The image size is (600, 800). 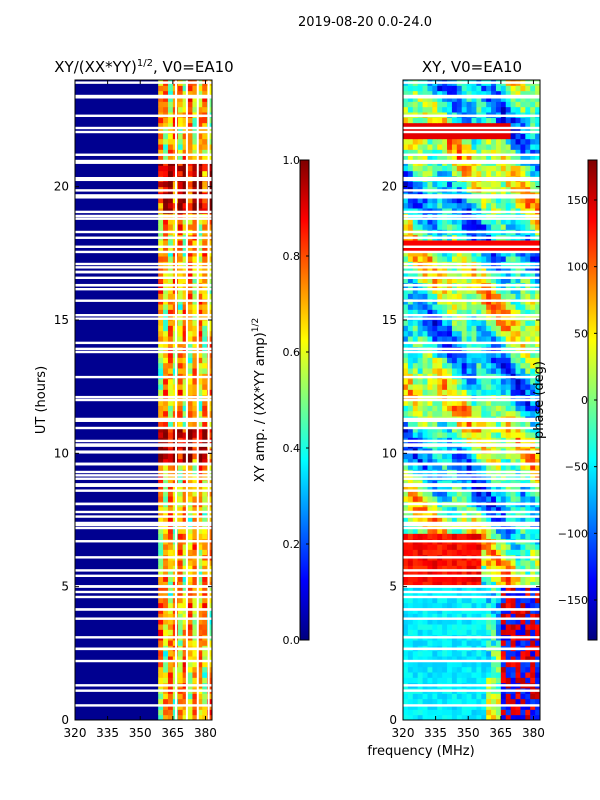 What do you see at coordinates (292, 256) in the screenshot?
I see `colorbar-tick-label: 0.8` at bounding box center [292, 256].